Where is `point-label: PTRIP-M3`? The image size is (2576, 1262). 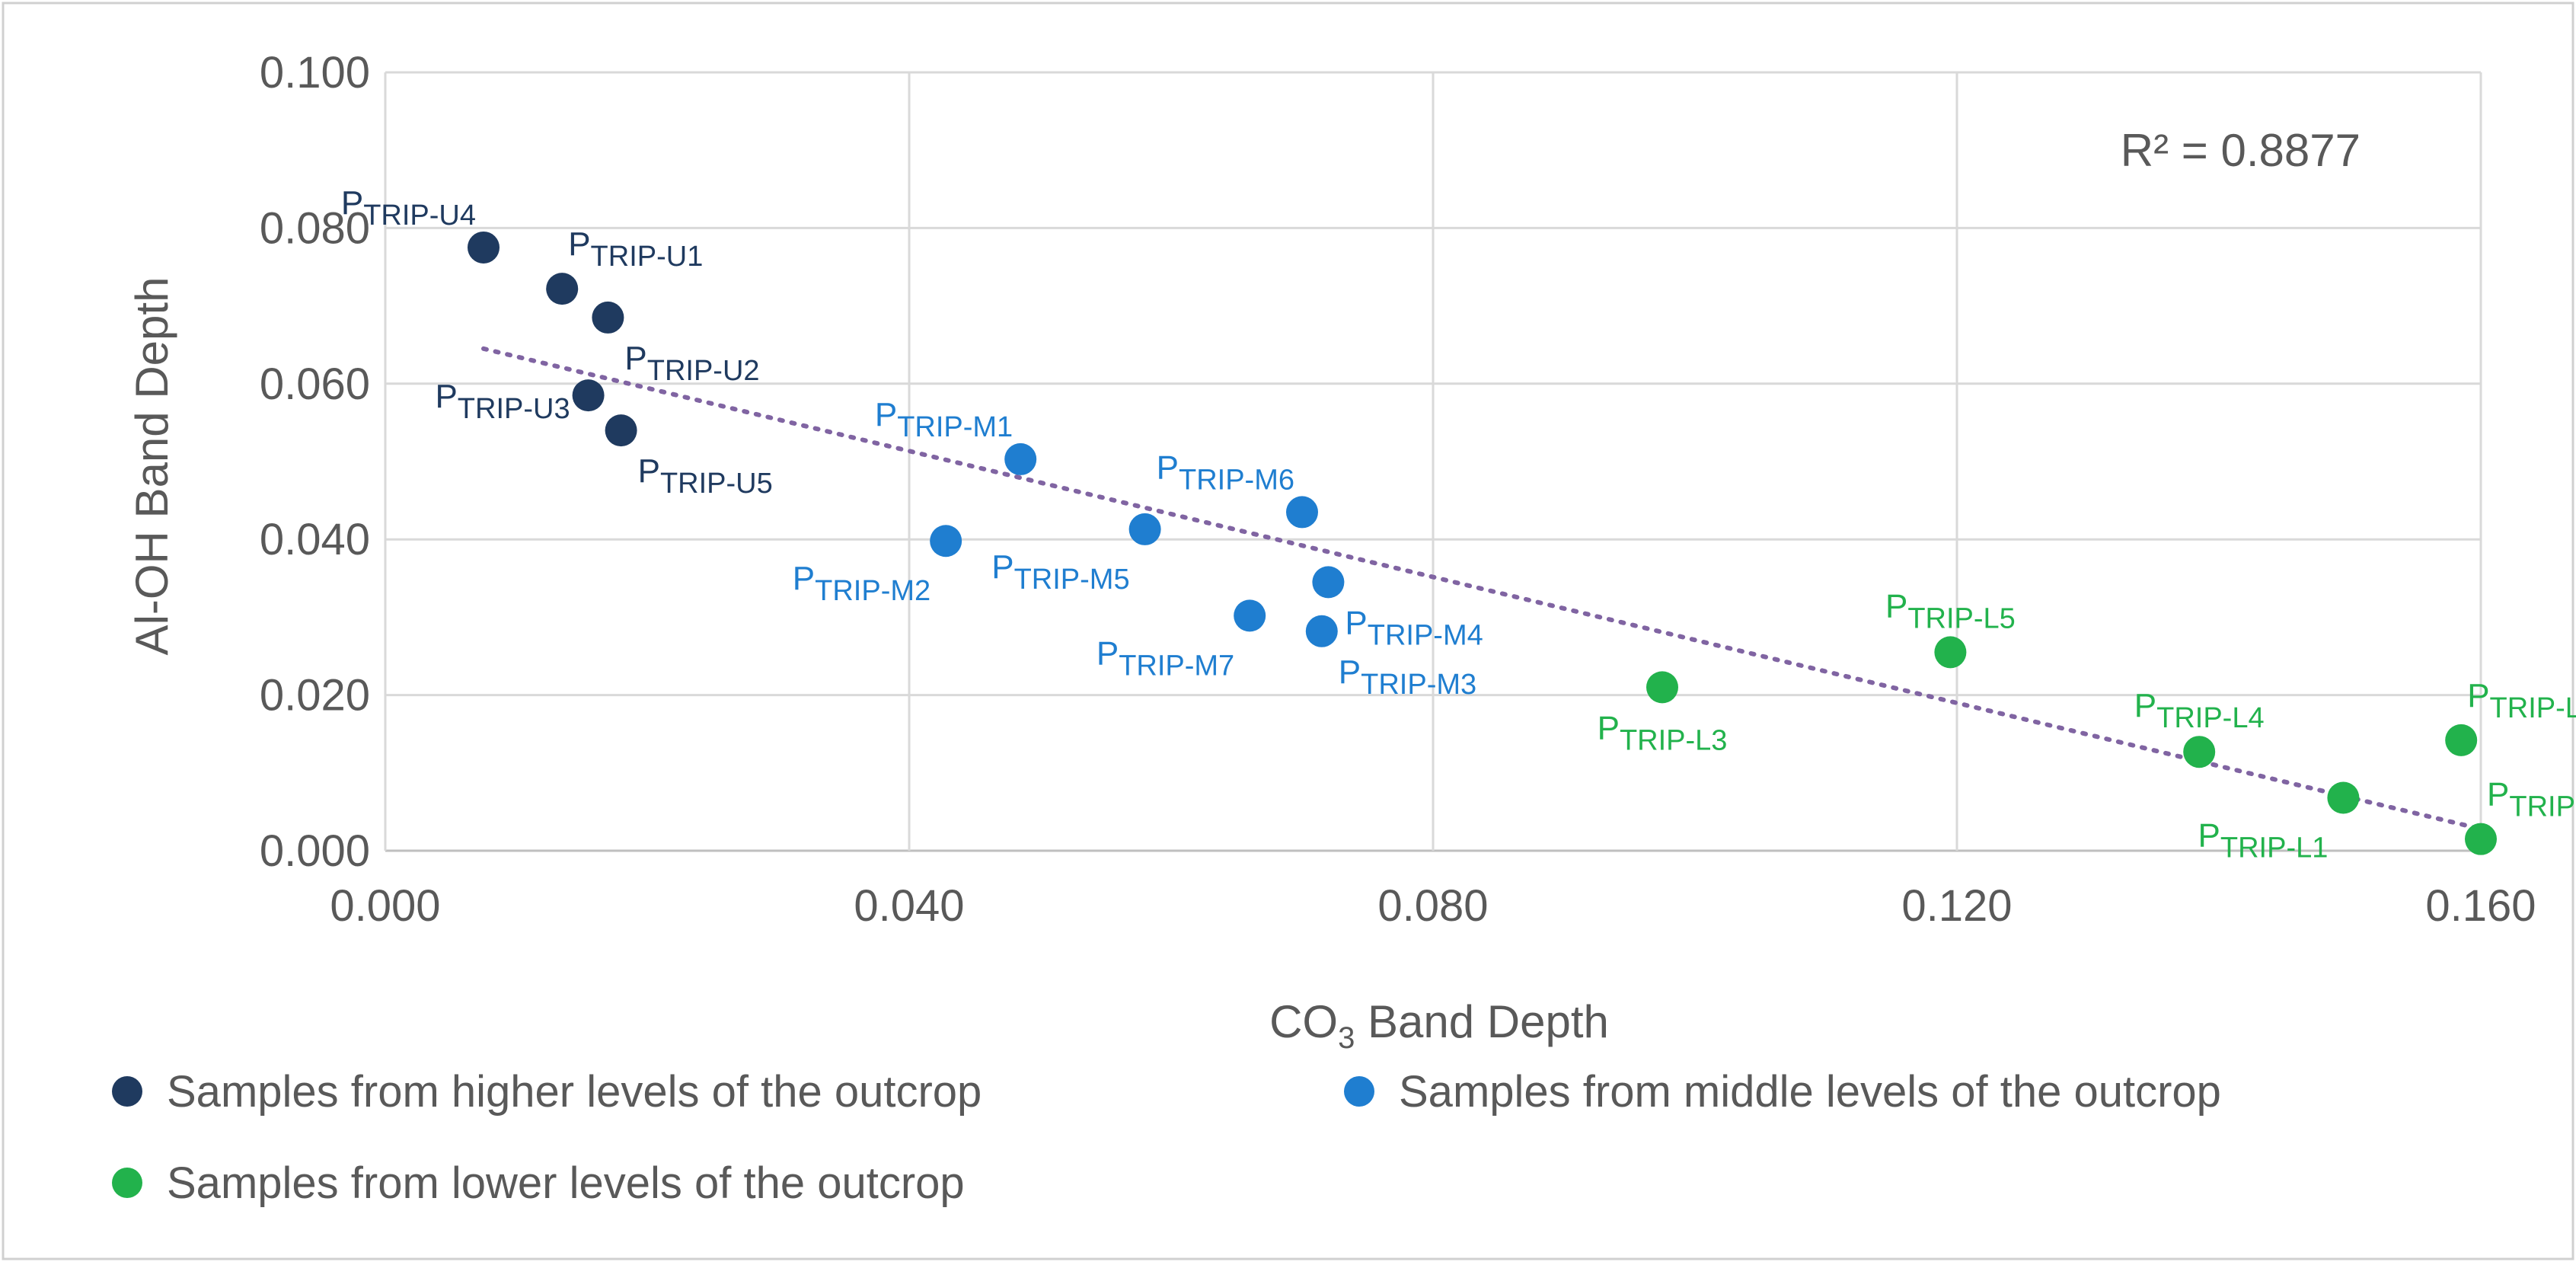
point-label: PTRIP-M3 is located at coordinates (1407, 677).